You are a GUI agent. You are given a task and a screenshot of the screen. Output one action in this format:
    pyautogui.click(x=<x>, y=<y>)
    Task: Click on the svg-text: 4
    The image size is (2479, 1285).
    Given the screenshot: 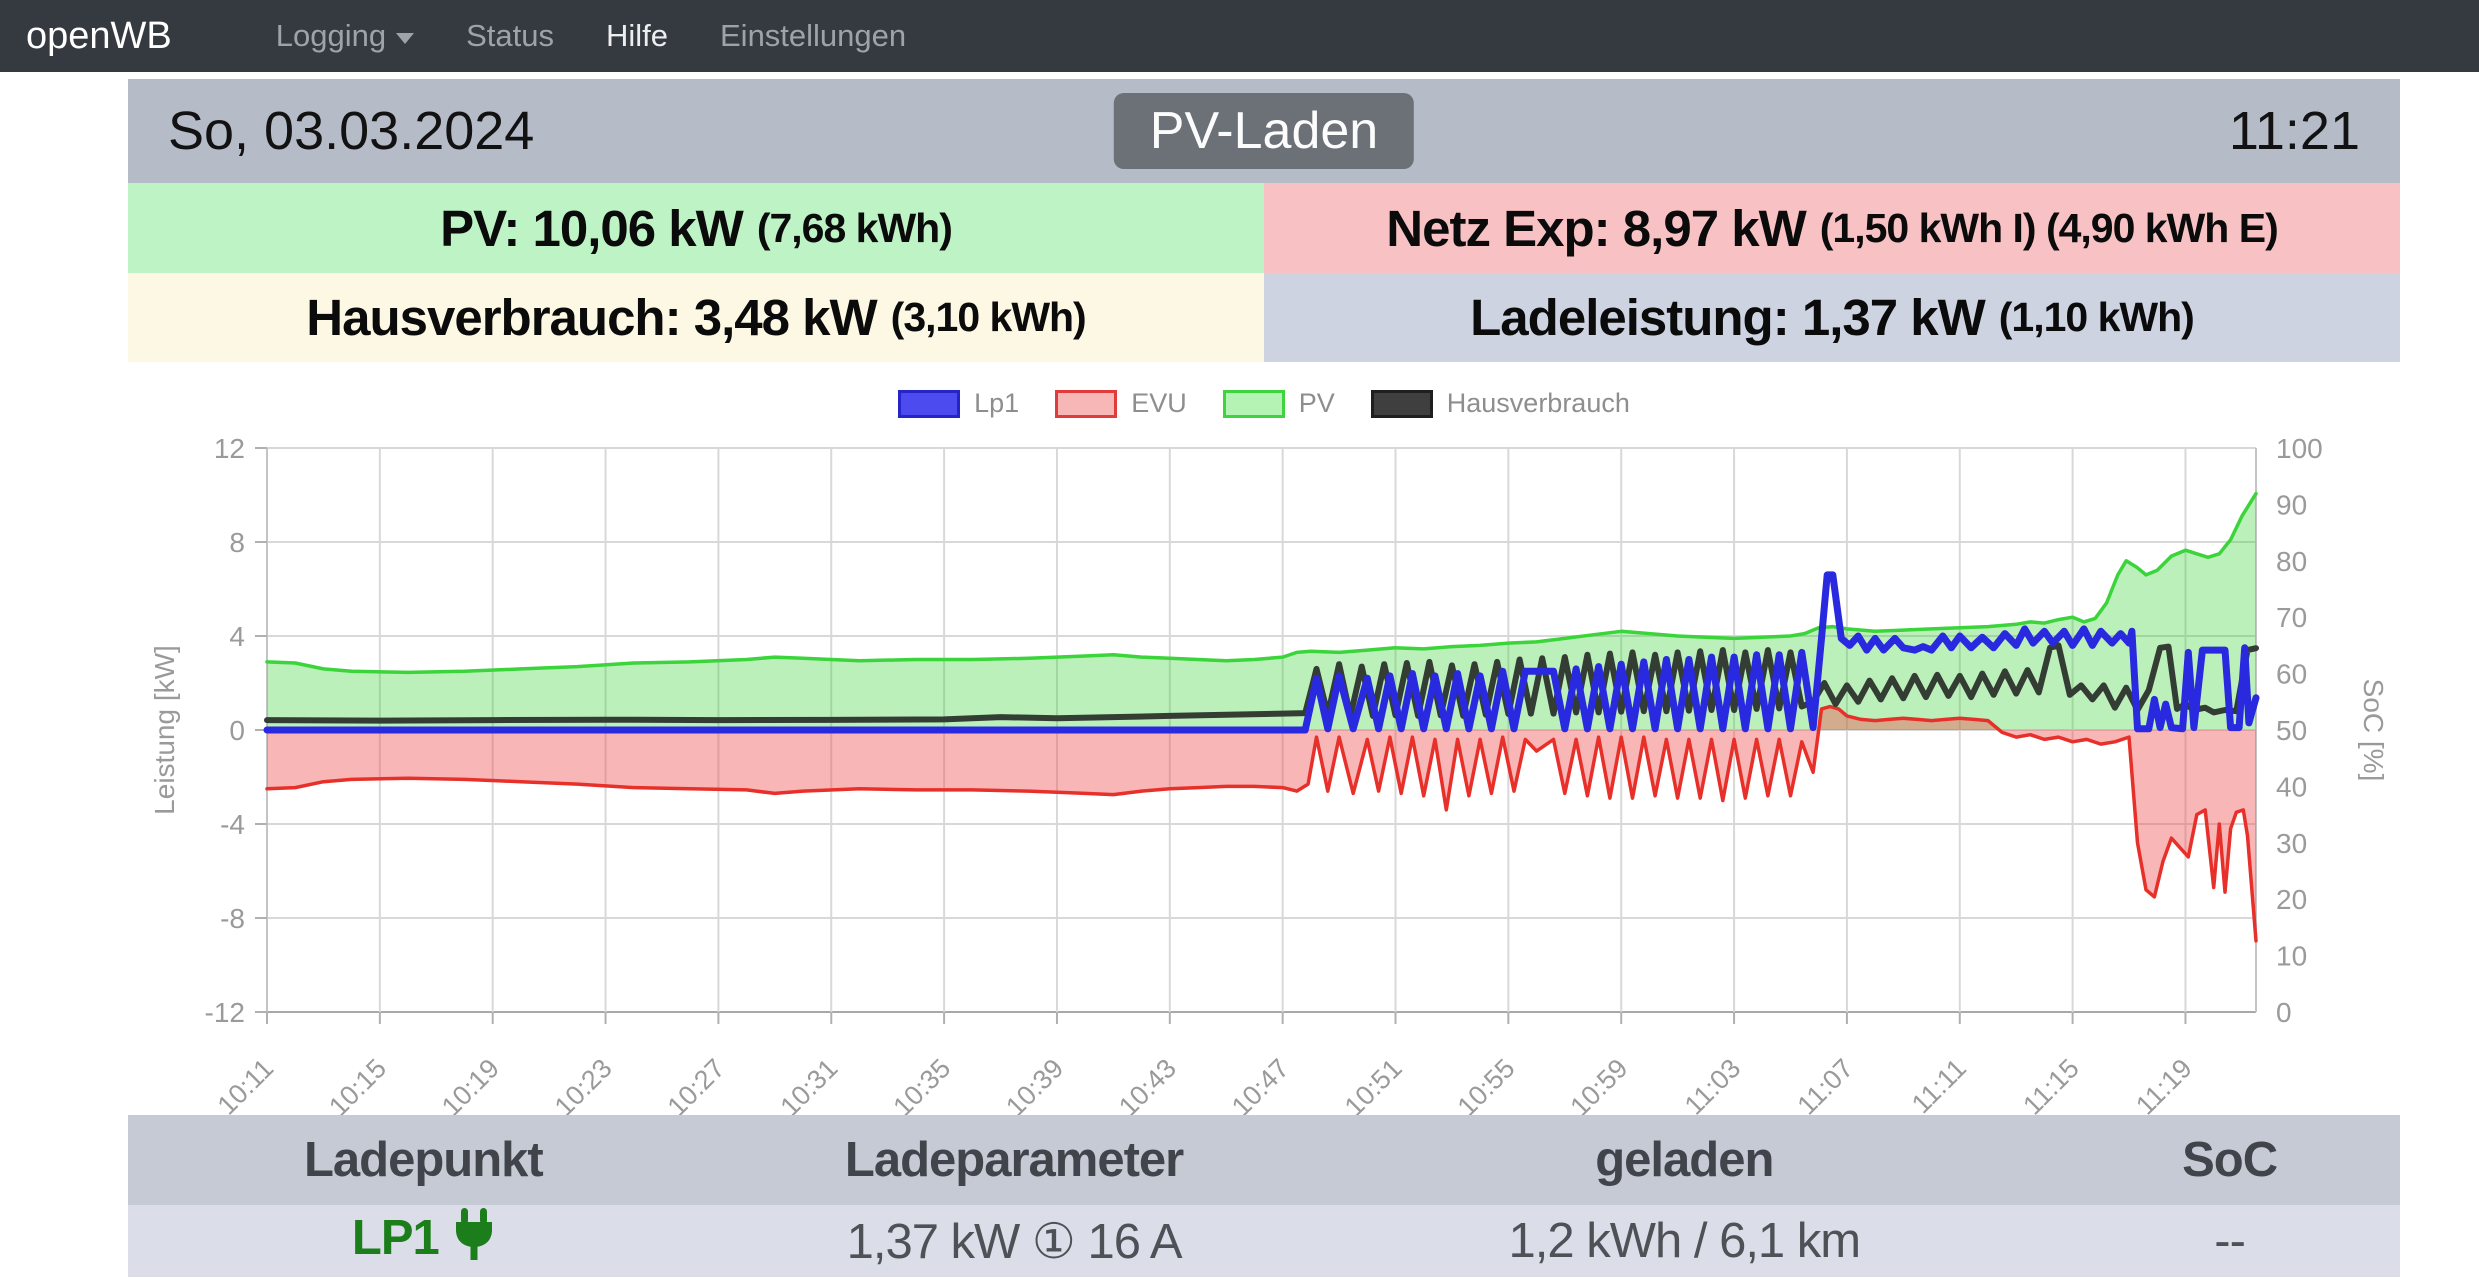 What is the action you would take?
    pyautogui.click(x=237, y=636)
    